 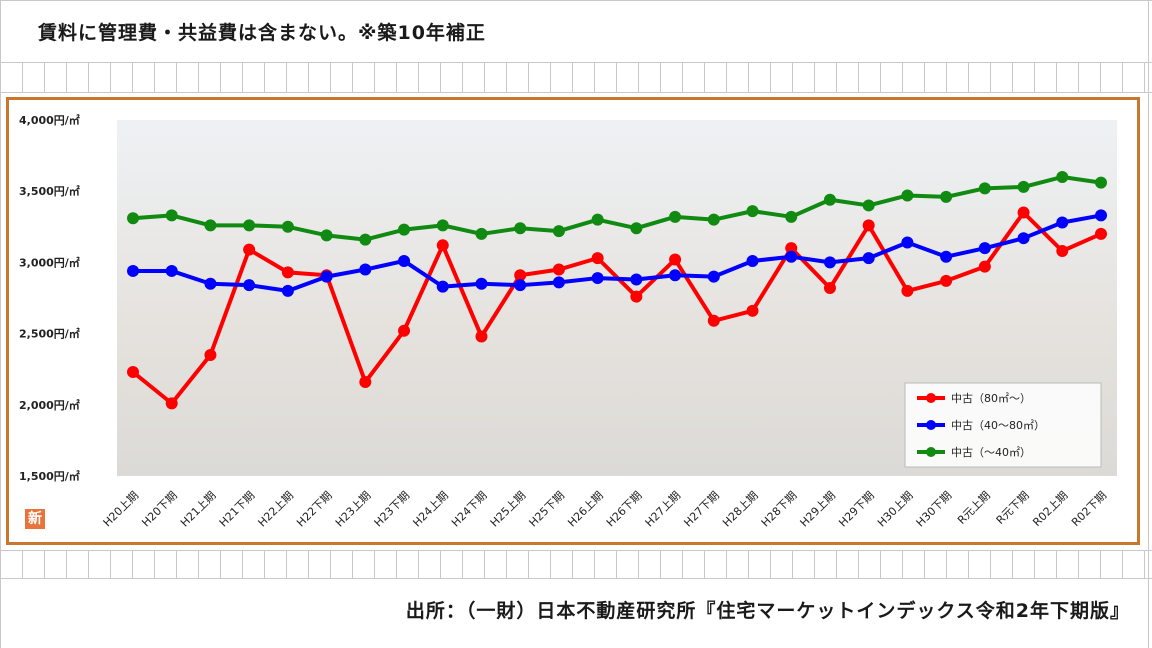 What do you see at coordinates (262, 33) in the screenshot?
I see `rent-note: 賃料に管理費・共益費は含まない。※築10年補正` at bounding box center [262, 33].